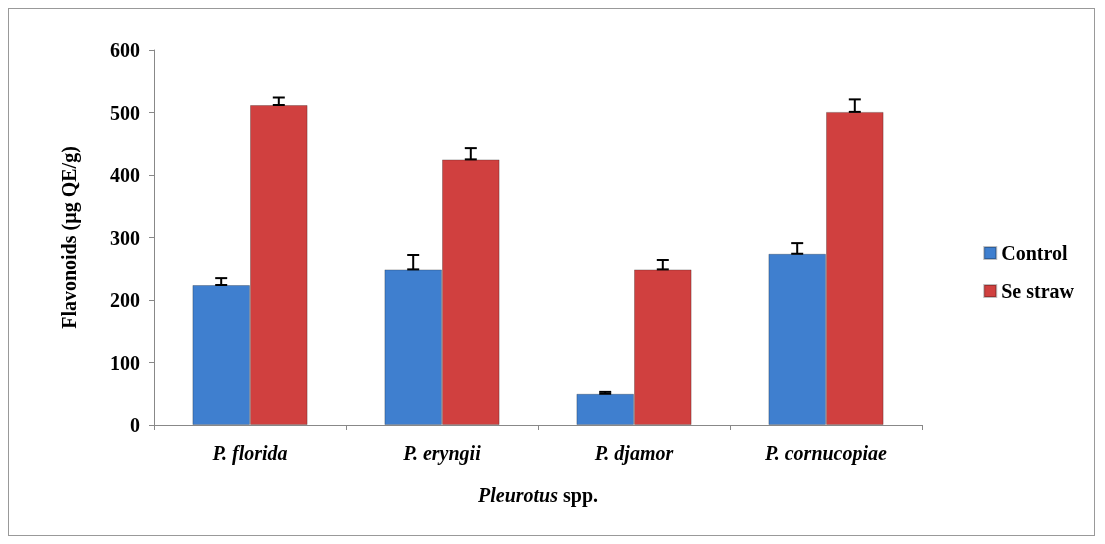  What do you see at coordinates (125, 362) in the screenshot?
I see `y-tick-label: 100` at bounding box center [125, 362].